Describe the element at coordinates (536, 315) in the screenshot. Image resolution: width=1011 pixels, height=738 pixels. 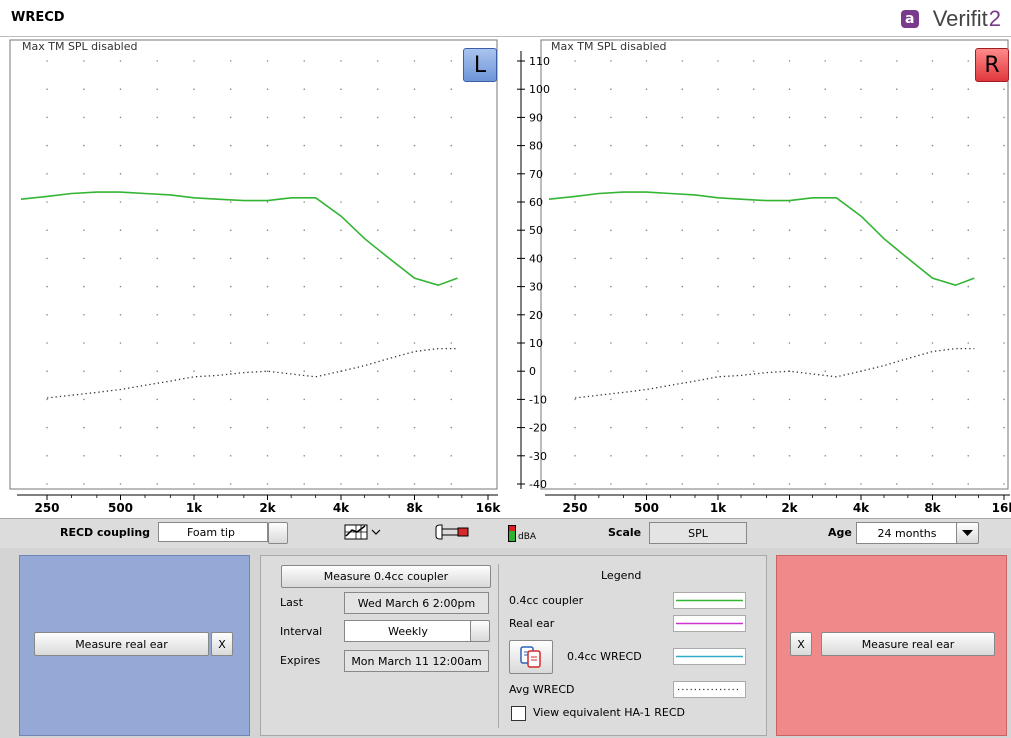
I see `y-tick-label: 20` at that location.